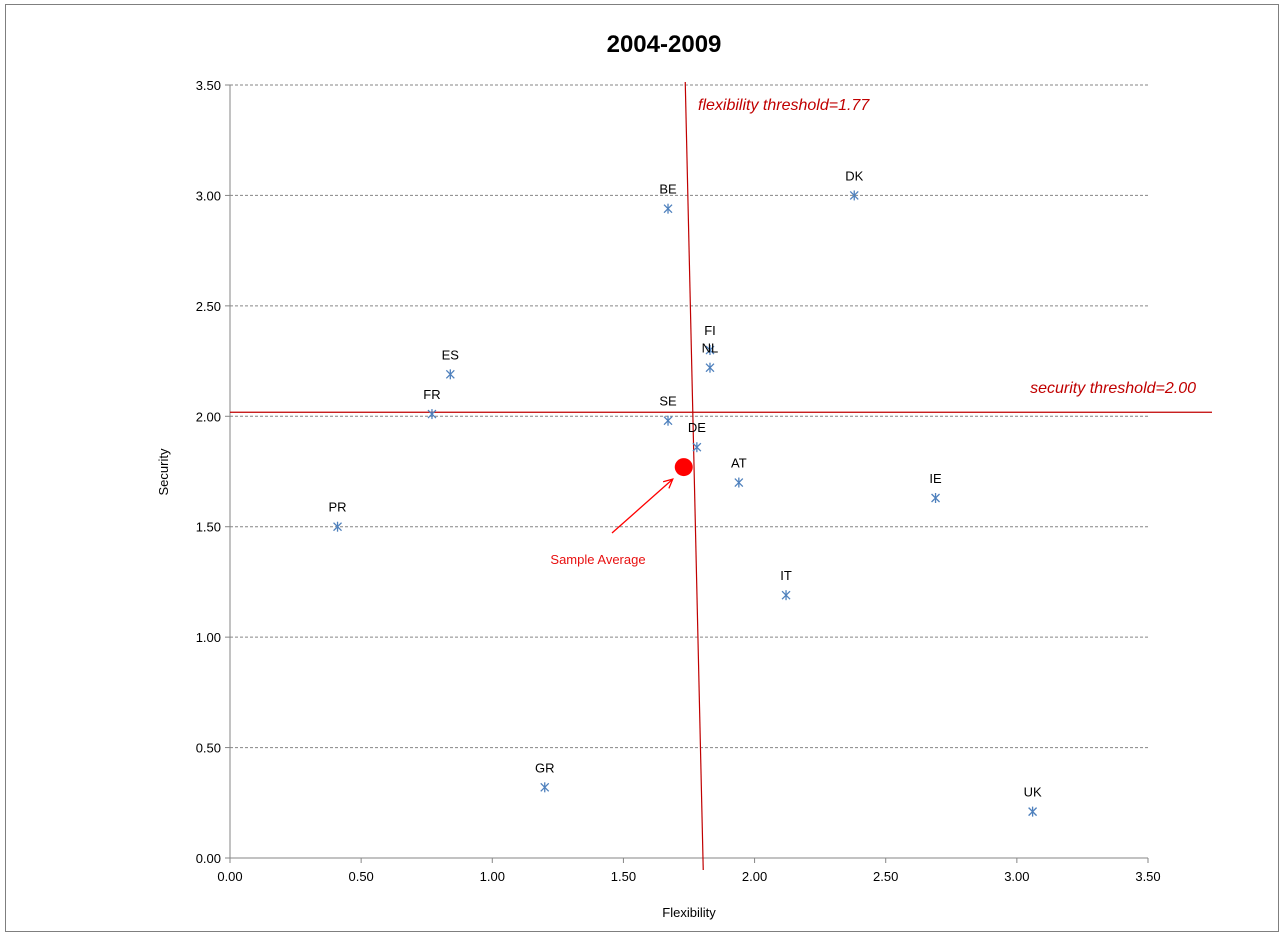 This screenshot has width=1284, height=934. Describe the element at coordinates (208, 195) in the screenshot. I see `y-tick-label-6: 3.00` at that location.